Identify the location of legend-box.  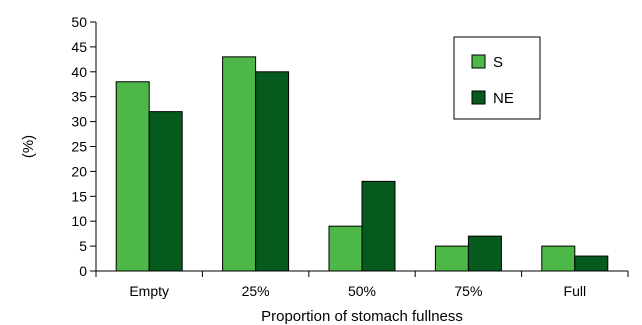
(497, 78).